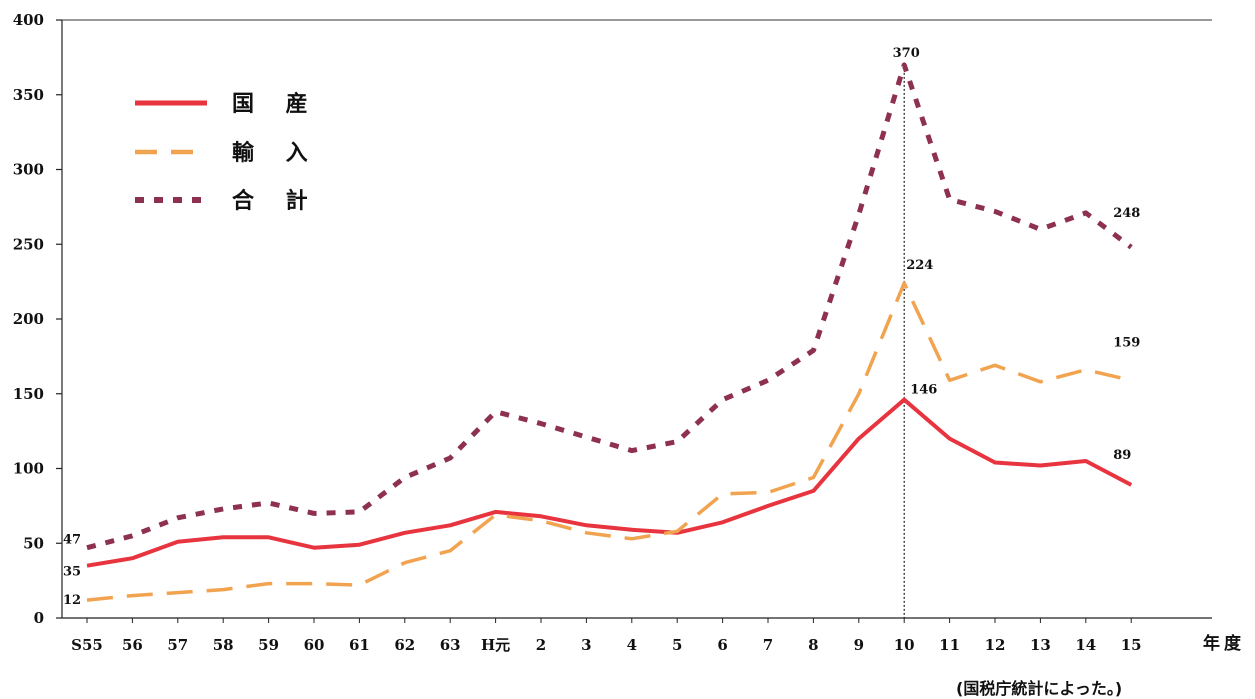  What do you see at coordinates (722, 645) in the screenshot?
I see `x-tick-label: 6` at bounding box center [722, 645].